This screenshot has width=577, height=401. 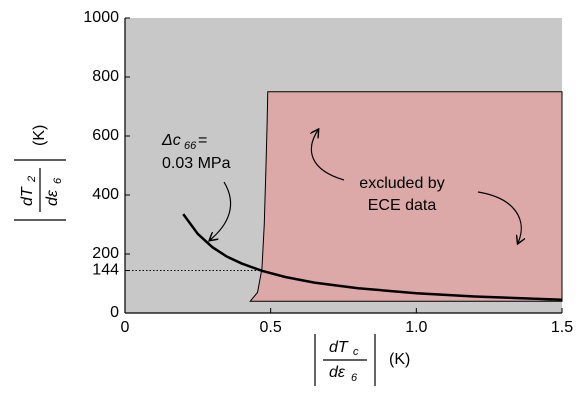 I want to click on x-label-unit: (K), so click(x=399, y=359).